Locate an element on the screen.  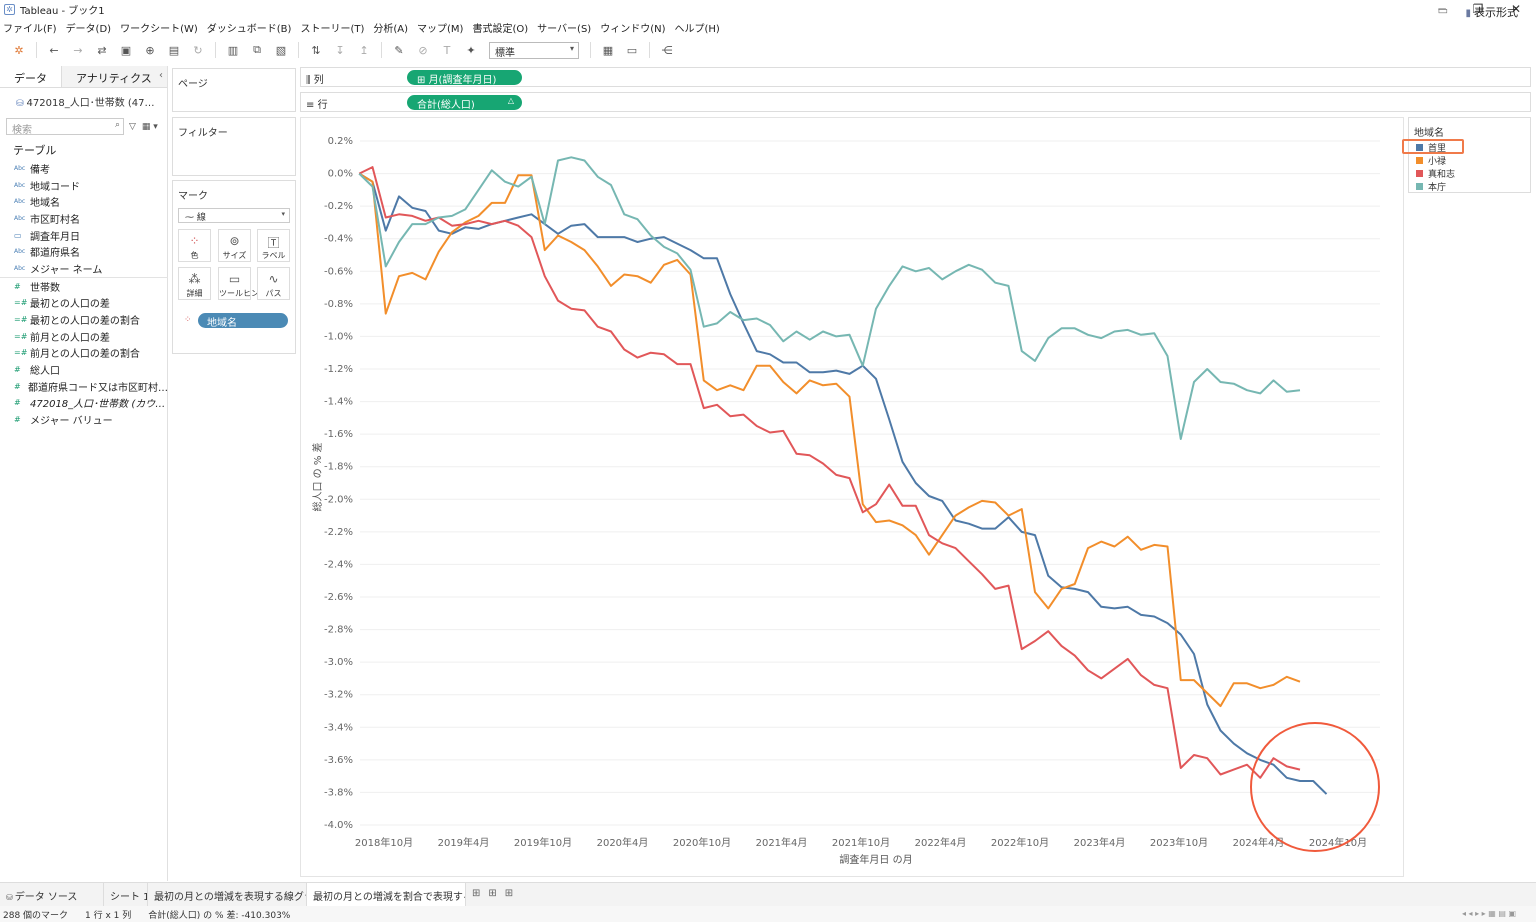
field-label: 調査年月日 is located at coordinates (55, 237).